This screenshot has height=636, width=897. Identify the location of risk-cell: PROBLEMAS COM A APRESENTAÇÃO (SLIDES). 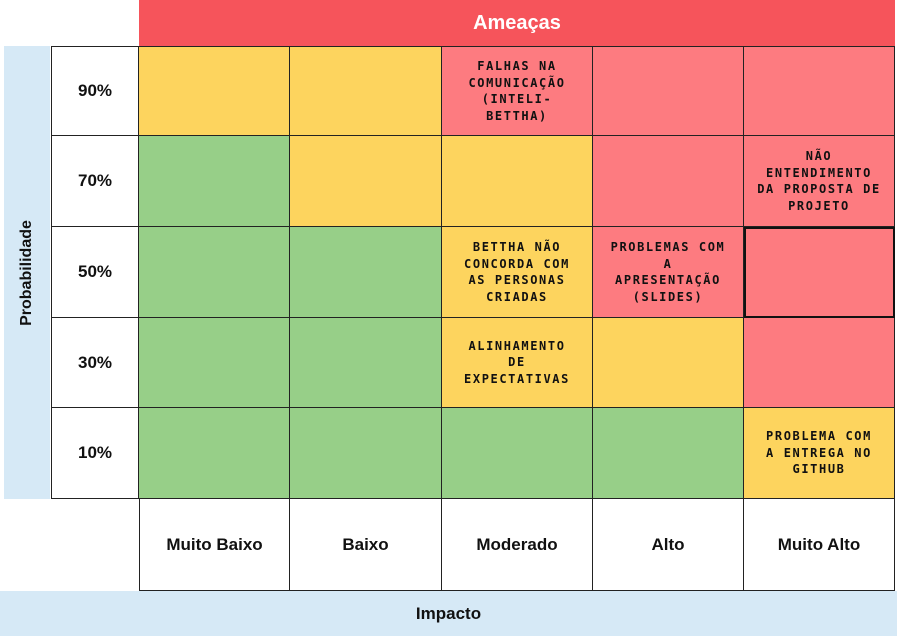
(668, 272).